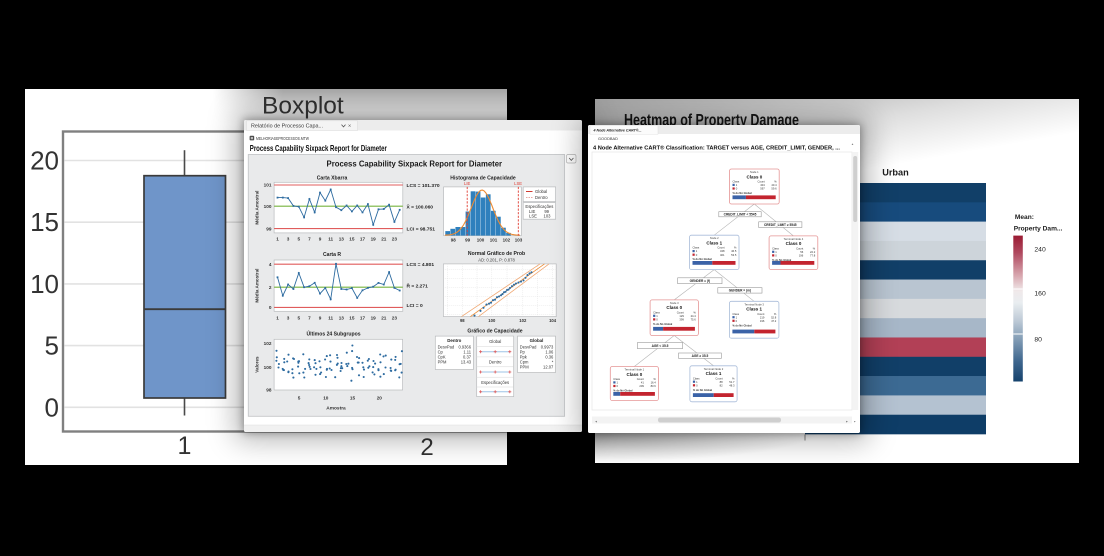  What do you see at coordinates (420, 207) in the screenshot?
I see `svg-text: X̄ = 100.060` at bounding box center [420, 207].